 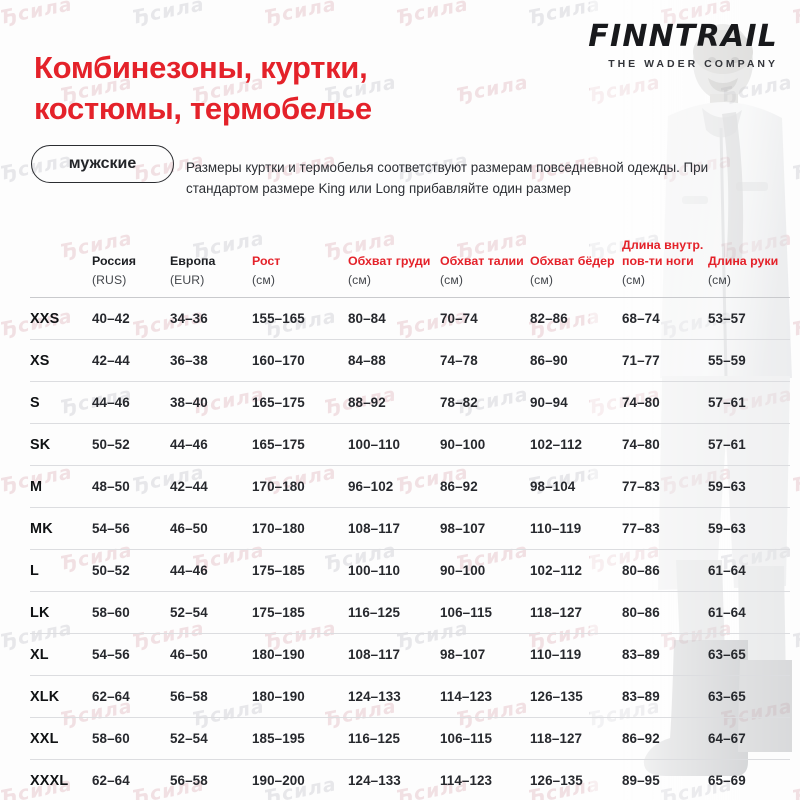 I want to click on gender-badge: мужские, so click(x=102, y=164).